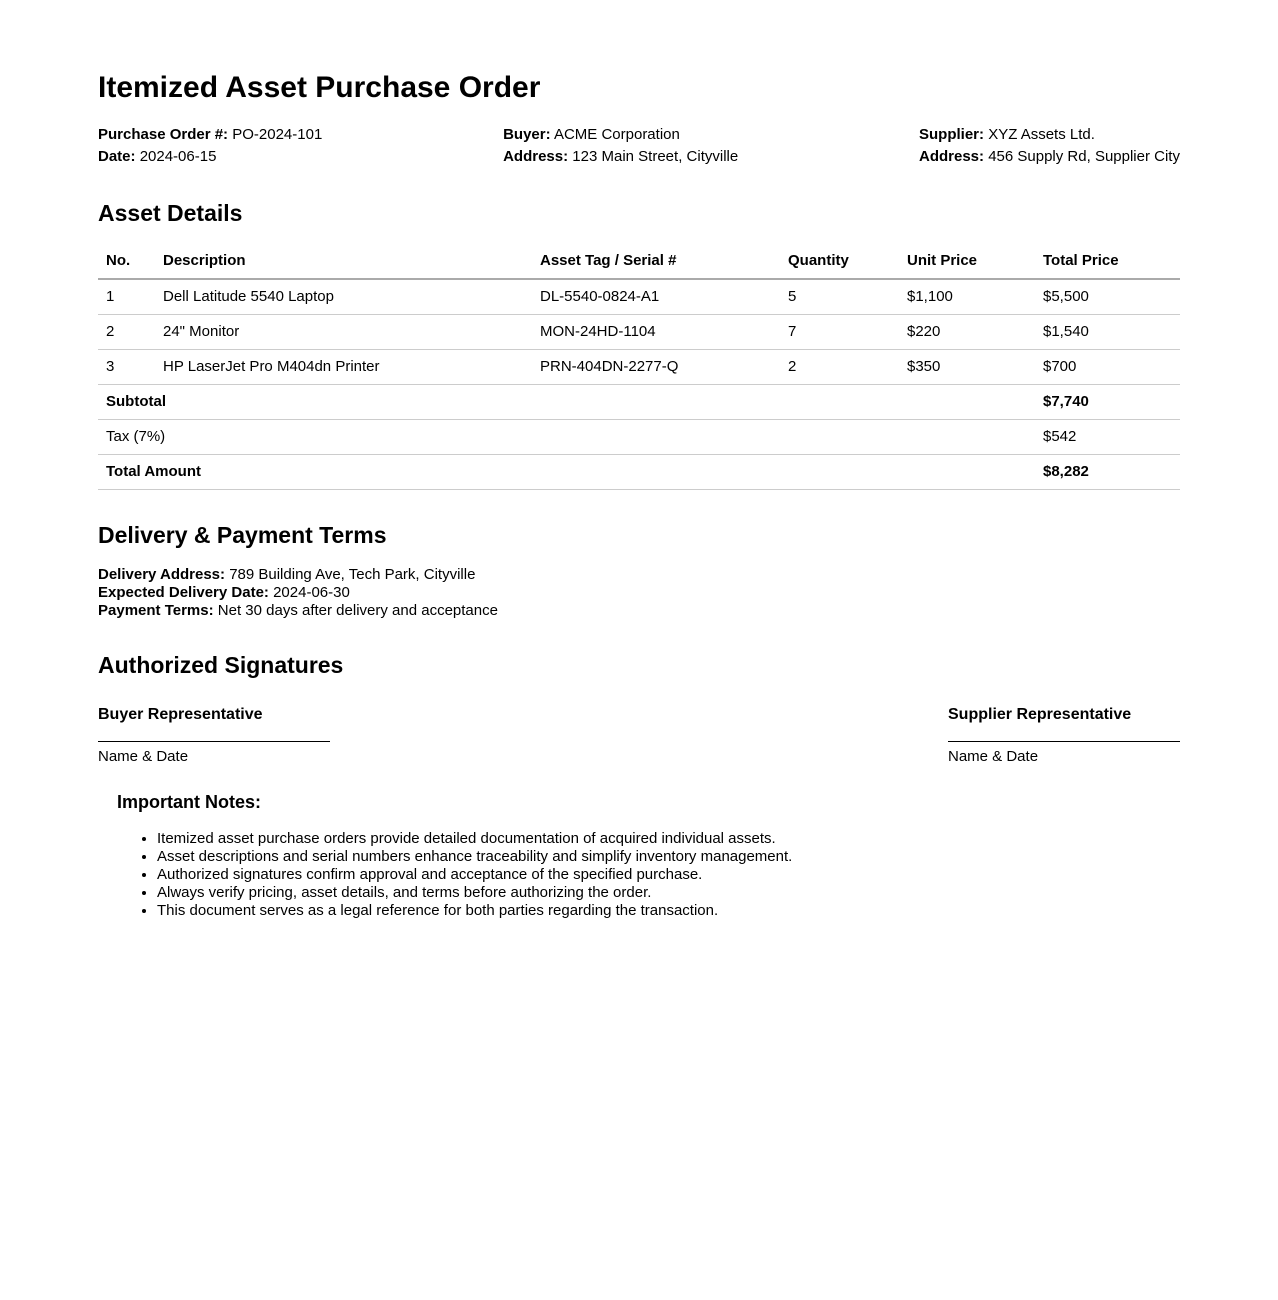 Image resolution: width=1278 pixels, height=1300 pixels. I want to click on cell-description: Dell Latitude 5540 Laptop, so click(343, 296).